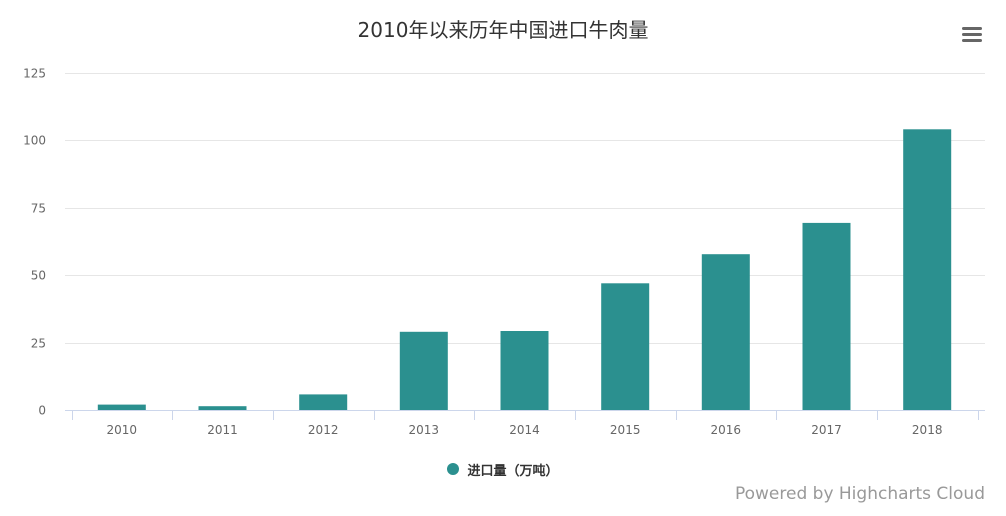 The height and width of the screenshot is (516, 1006). I want to click on y-tick-label: 0, so click(42, 411).